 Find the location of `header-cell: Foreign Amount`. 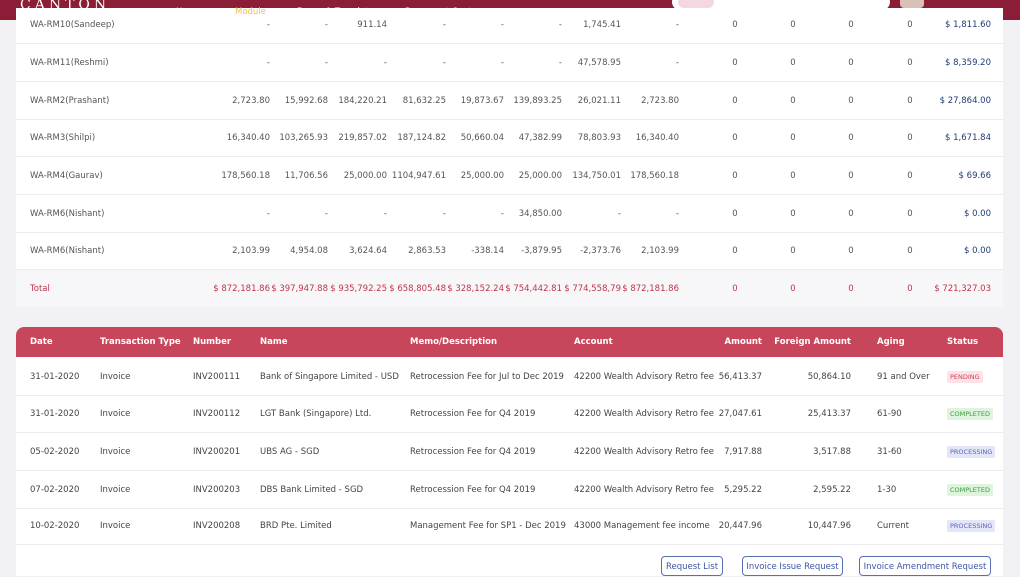

header-cell: Foreign Amount is located at coordinates (812, 342).